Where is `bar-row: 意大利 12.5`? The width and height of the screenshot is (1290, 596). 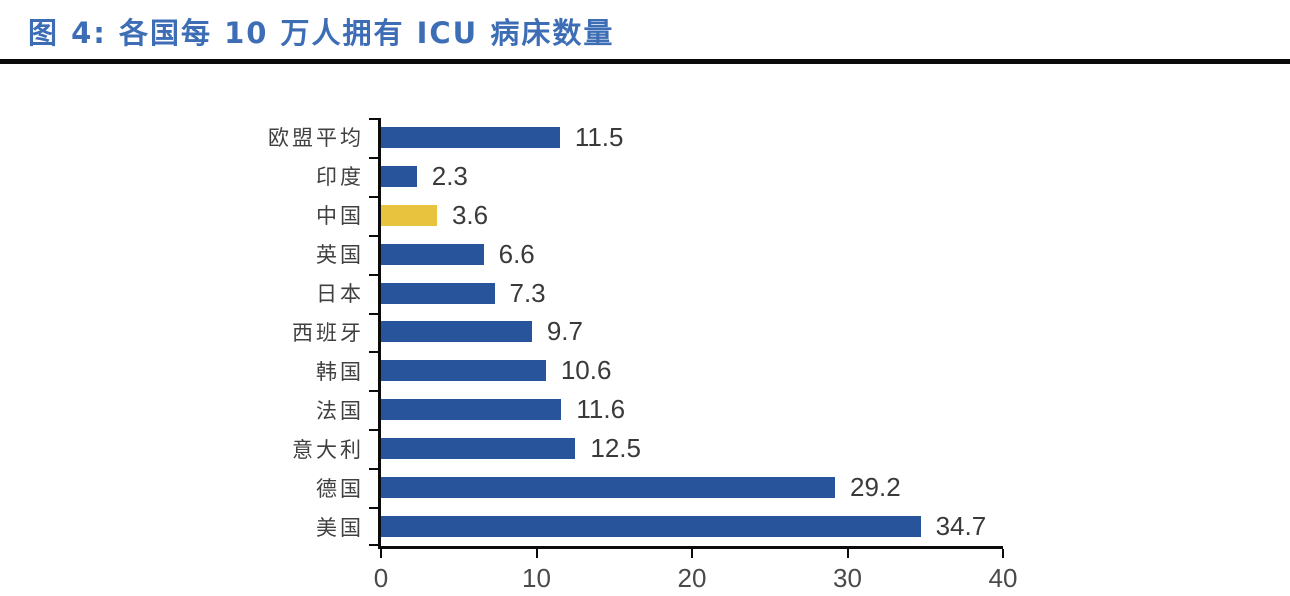 bar-row: 意大利 12.5 is located at coordinates (647, 448).